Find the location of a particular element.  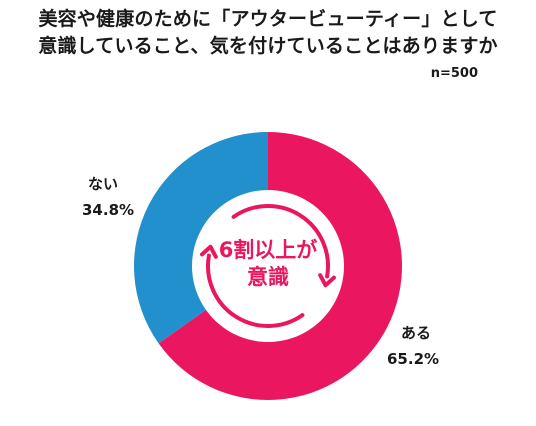

chart-title-line1: 美容や健康のために「アウタービューティー」として is located at coordinates (268, 19).